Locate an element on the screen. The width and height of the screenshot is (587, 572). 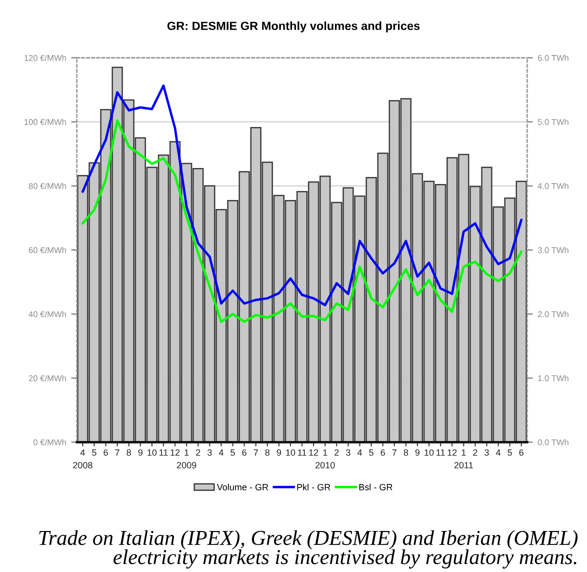
y-tick-label: 0 €/MWh is located at coordinates (49, 442).